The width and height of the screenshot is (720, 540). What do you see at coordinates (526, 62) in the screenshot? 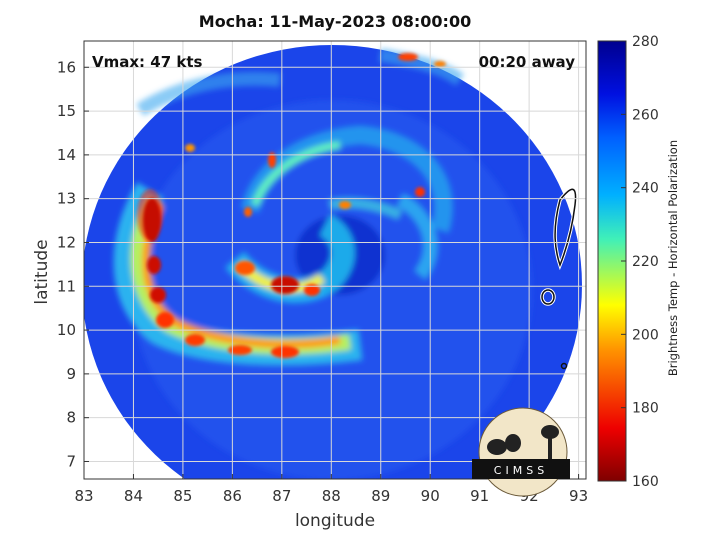
I see `time-away-label: 00:20 away` at bounding box center [526, 62].